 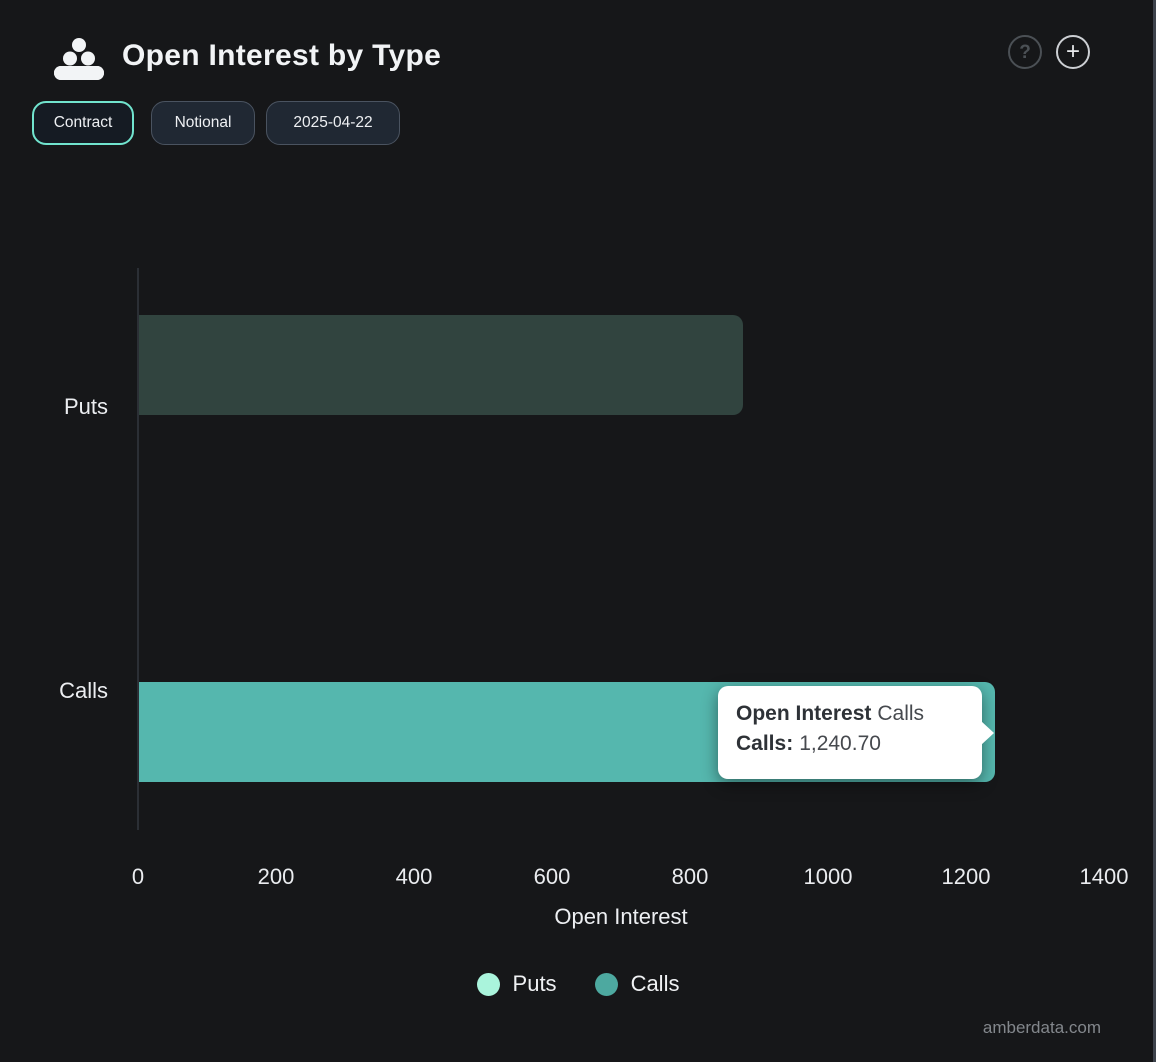 I want to click on legend-item-puts: Puts, so click(x=516, y=984).